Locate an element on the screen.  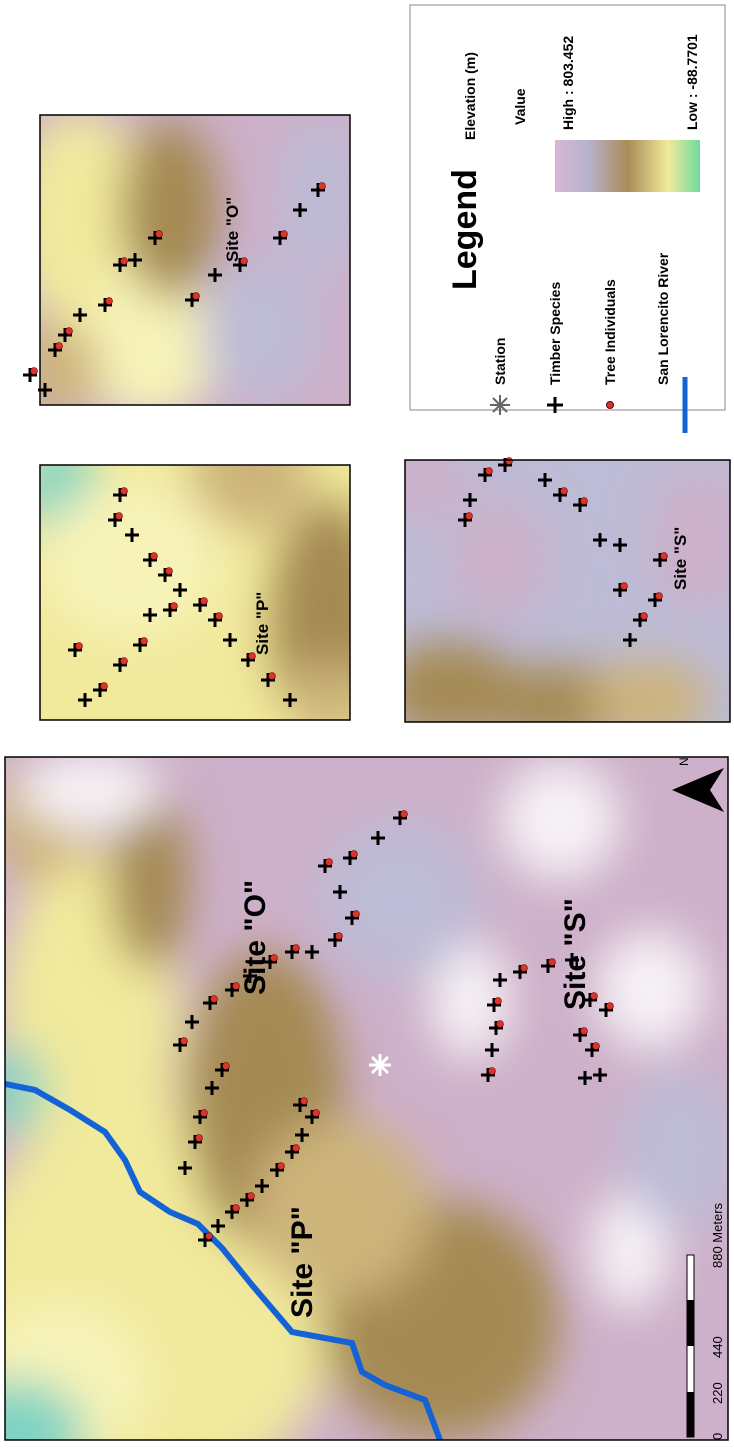
site-label: Site "P" is located at coordinates (262, 623).